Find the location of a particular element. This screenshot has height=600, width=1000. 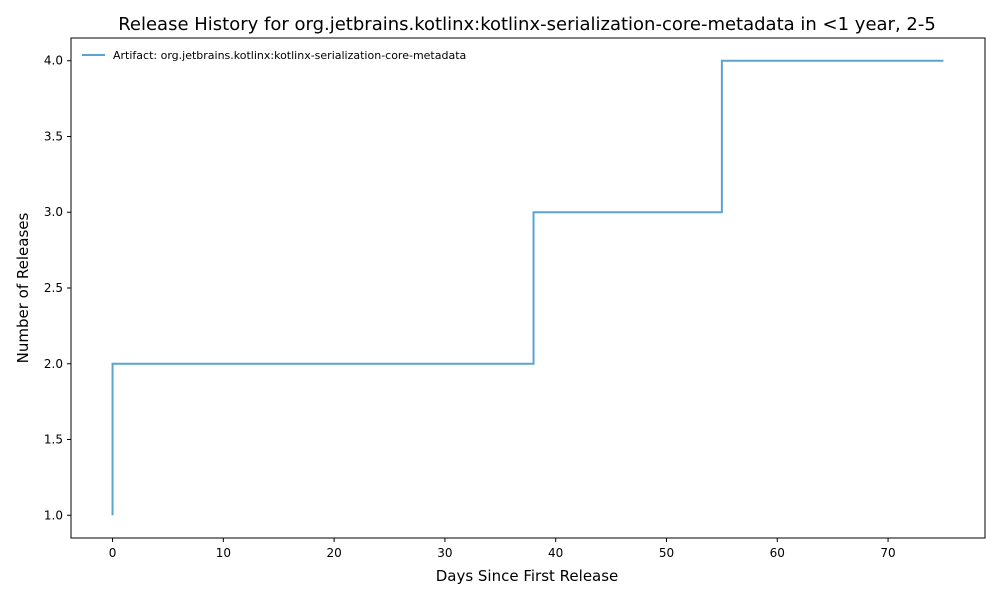

x-tick-label: 30 is located at coordinates (444, 553).